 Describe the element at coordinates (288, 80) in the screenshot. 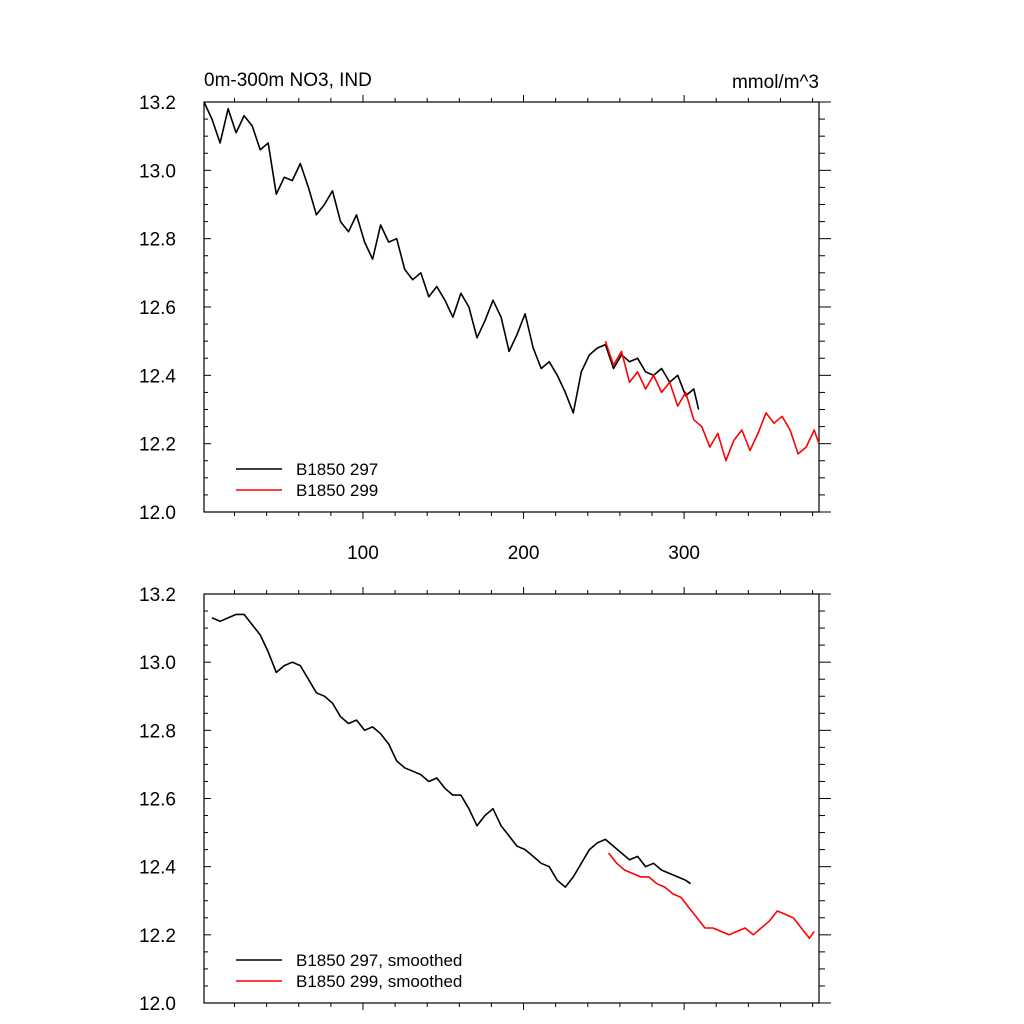

I see `chart-title: 0m-300m NO3, IND` at that location.